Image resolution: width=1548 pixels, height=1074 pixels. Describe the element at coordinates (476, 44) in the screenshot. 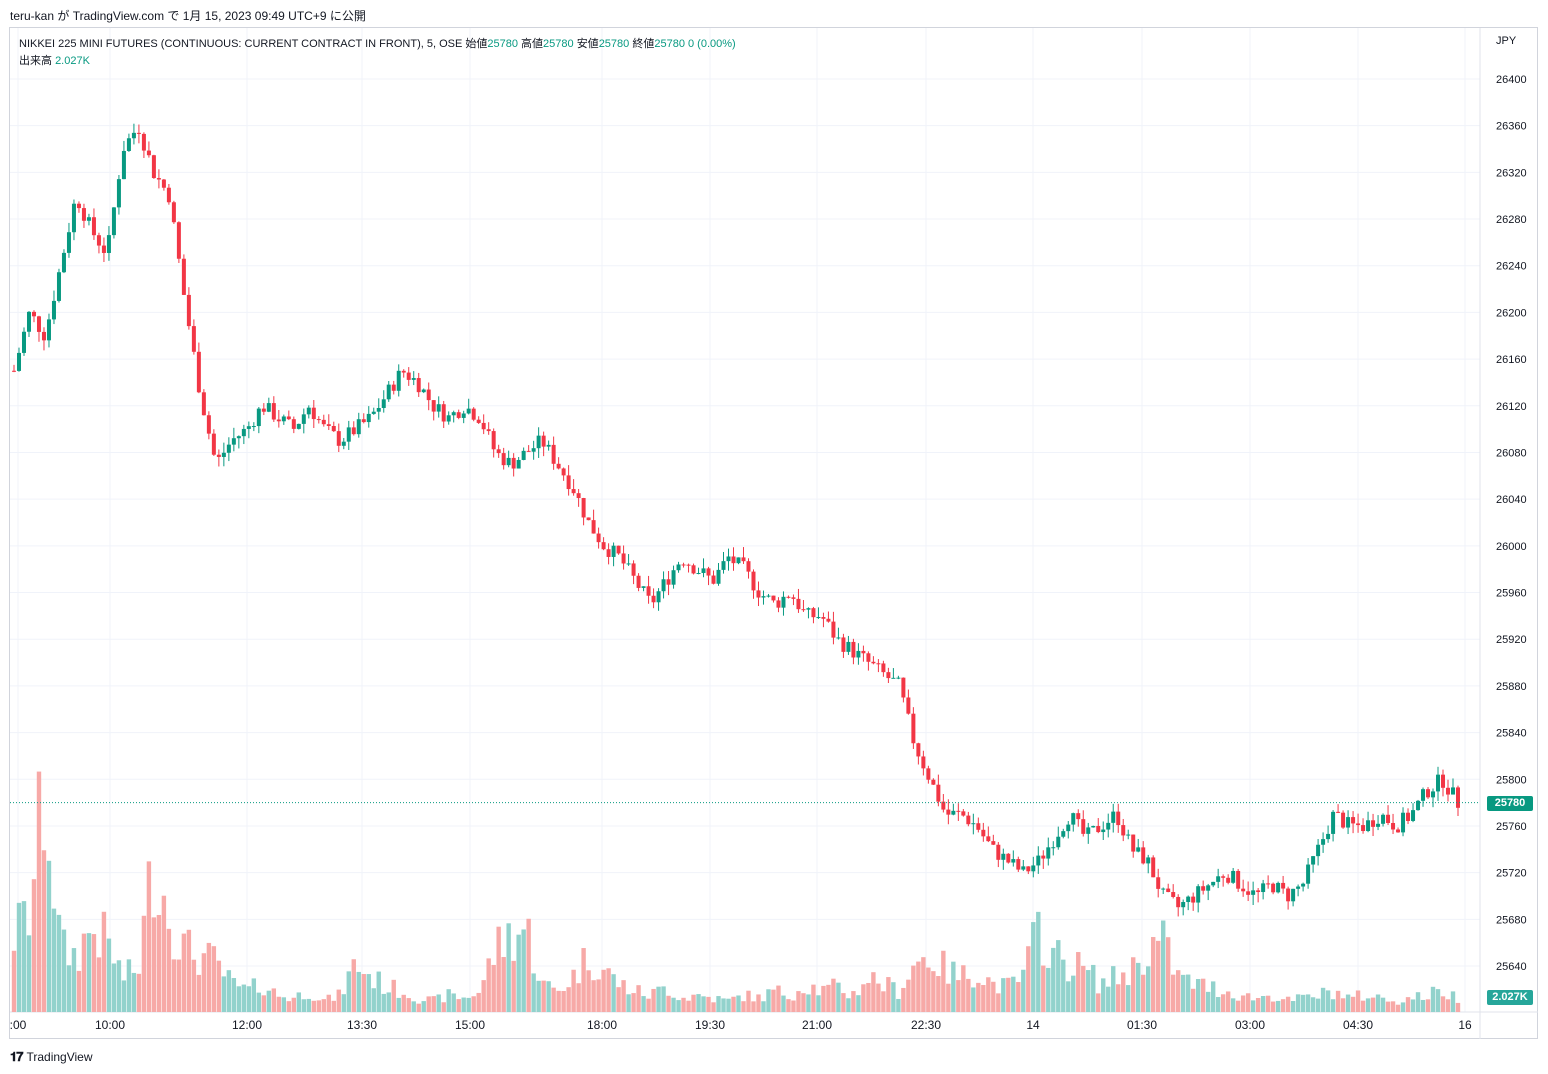

I see `open-label: 始値` at that location.